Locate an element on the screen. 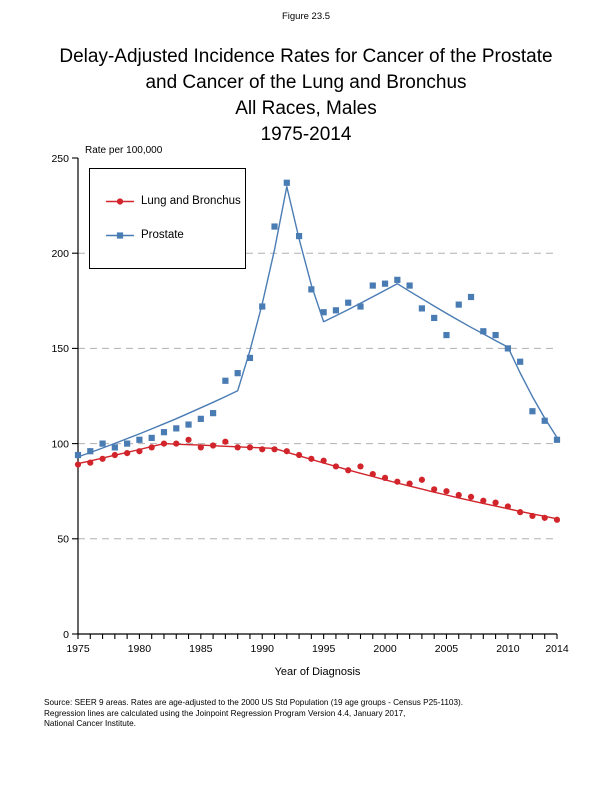 This screenshot has width=612, height=792. x-tick-label-2014: 2014 is located at coordinates (557, 649).